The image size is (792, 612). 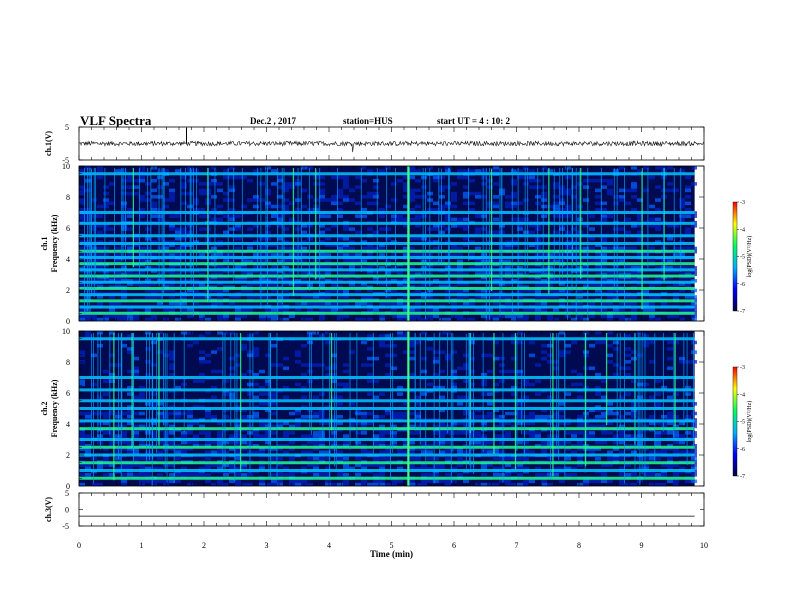 What do you see at coordinates (48, 509) in the screenshot?
I see `y-axis-label: ch.3(V)` at bounding box center [48, 509].